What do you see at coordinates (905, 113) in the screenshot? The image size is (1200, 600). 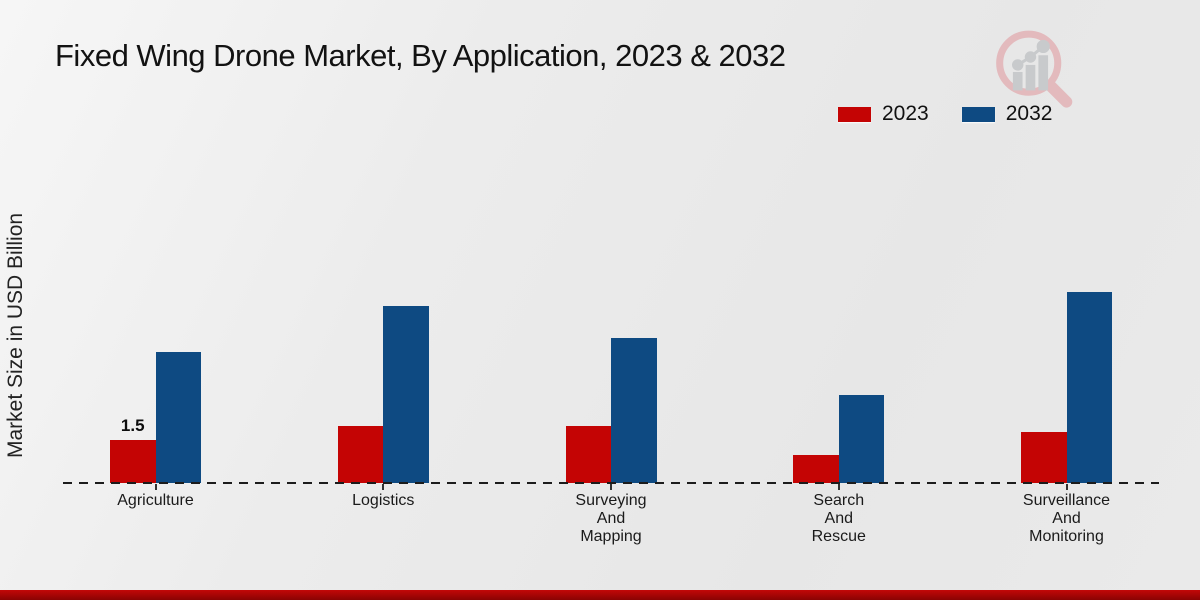 I see `legend-label-2023: 2023` at bounding box center [905, 113].